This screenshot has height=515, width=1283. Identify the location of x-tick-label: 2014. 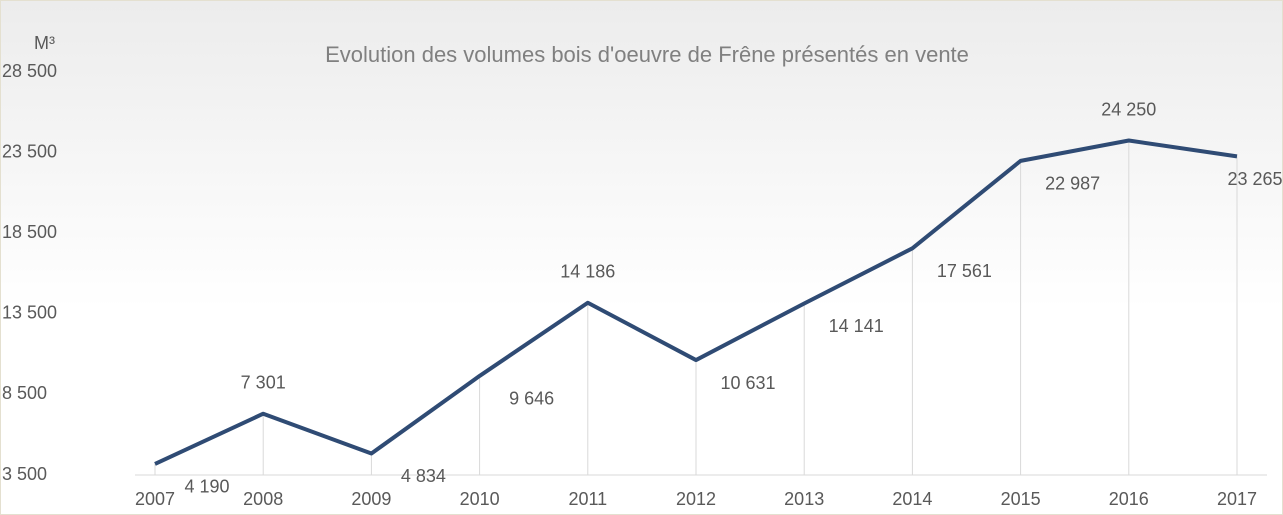
(912, 499).